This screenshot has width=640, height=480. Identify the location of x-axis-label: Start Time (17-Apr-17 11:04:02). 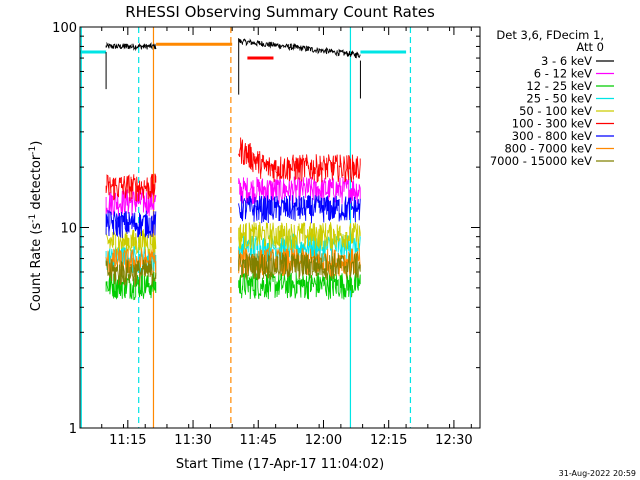
(280, 464).